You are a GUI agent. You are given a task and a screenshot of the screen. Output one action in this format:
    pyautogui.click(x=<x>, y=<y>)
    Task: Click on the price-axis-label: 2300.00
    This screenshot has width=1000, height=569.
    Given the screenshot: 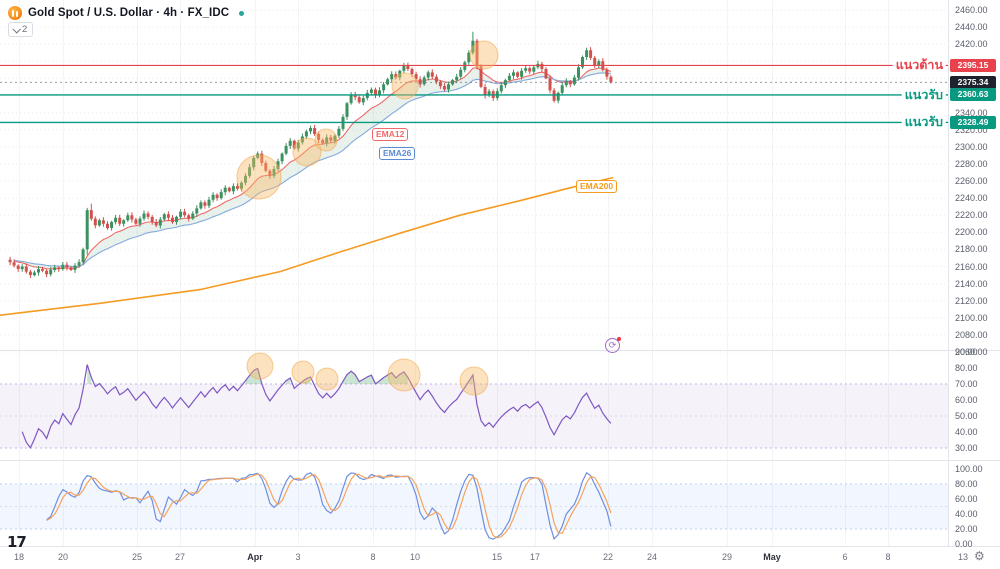 What is the action you would take?
    pyautogui.click(x=971, y=146)
    